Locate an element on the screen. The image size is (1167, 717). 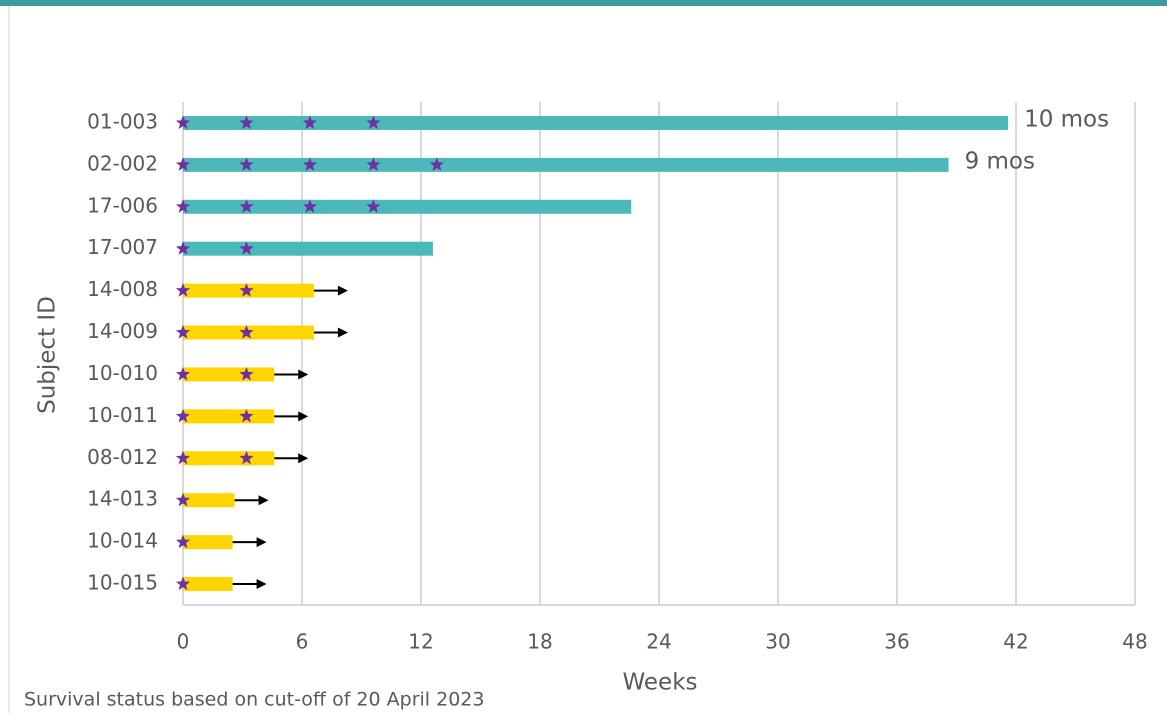
top-border is located at coordinates (583, 3).